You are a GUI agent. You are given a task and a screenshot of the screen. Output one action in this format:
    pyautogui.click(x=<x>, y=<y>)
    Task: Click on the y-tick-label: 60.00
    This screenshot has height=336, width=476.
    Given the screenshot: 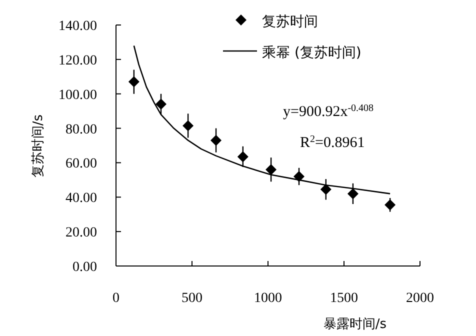 What is the action you would take?
    pyautogui.click(x=81, y=164)
    